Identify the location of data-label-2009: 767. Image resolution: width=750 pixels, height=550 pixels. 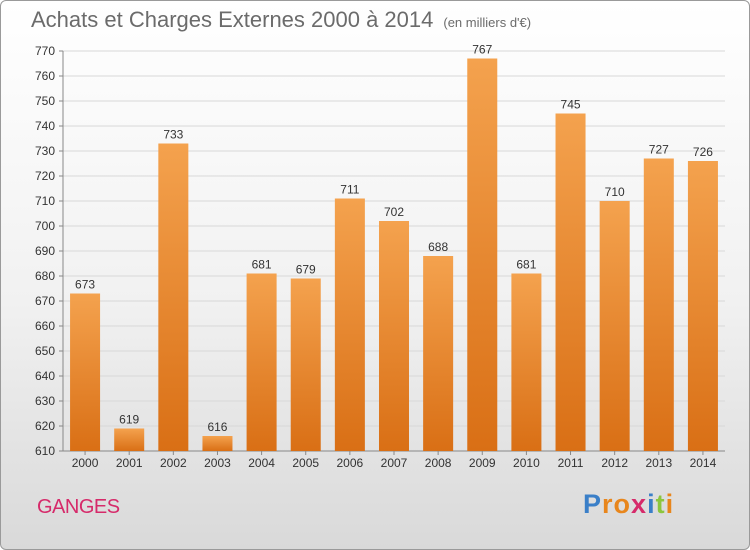
(482, 50).